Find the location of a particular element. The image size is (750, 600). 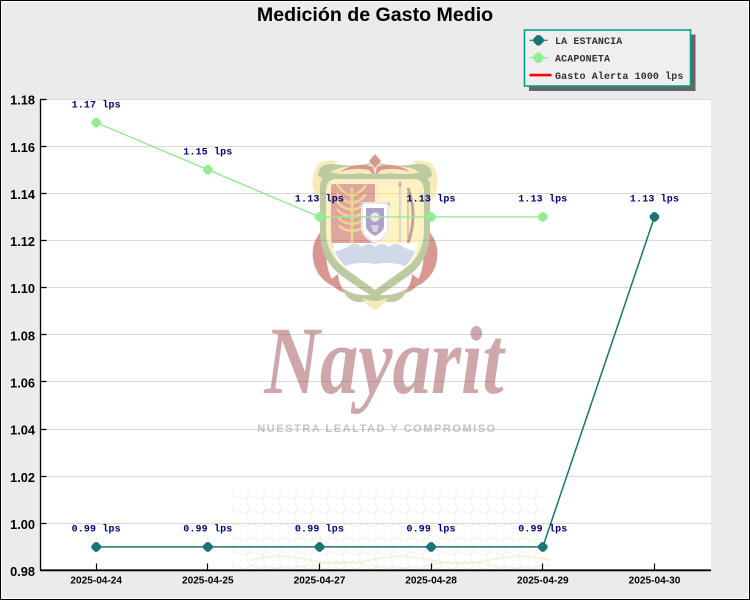

svg-text: 1.15 lps is located at coordinates (207, 153).